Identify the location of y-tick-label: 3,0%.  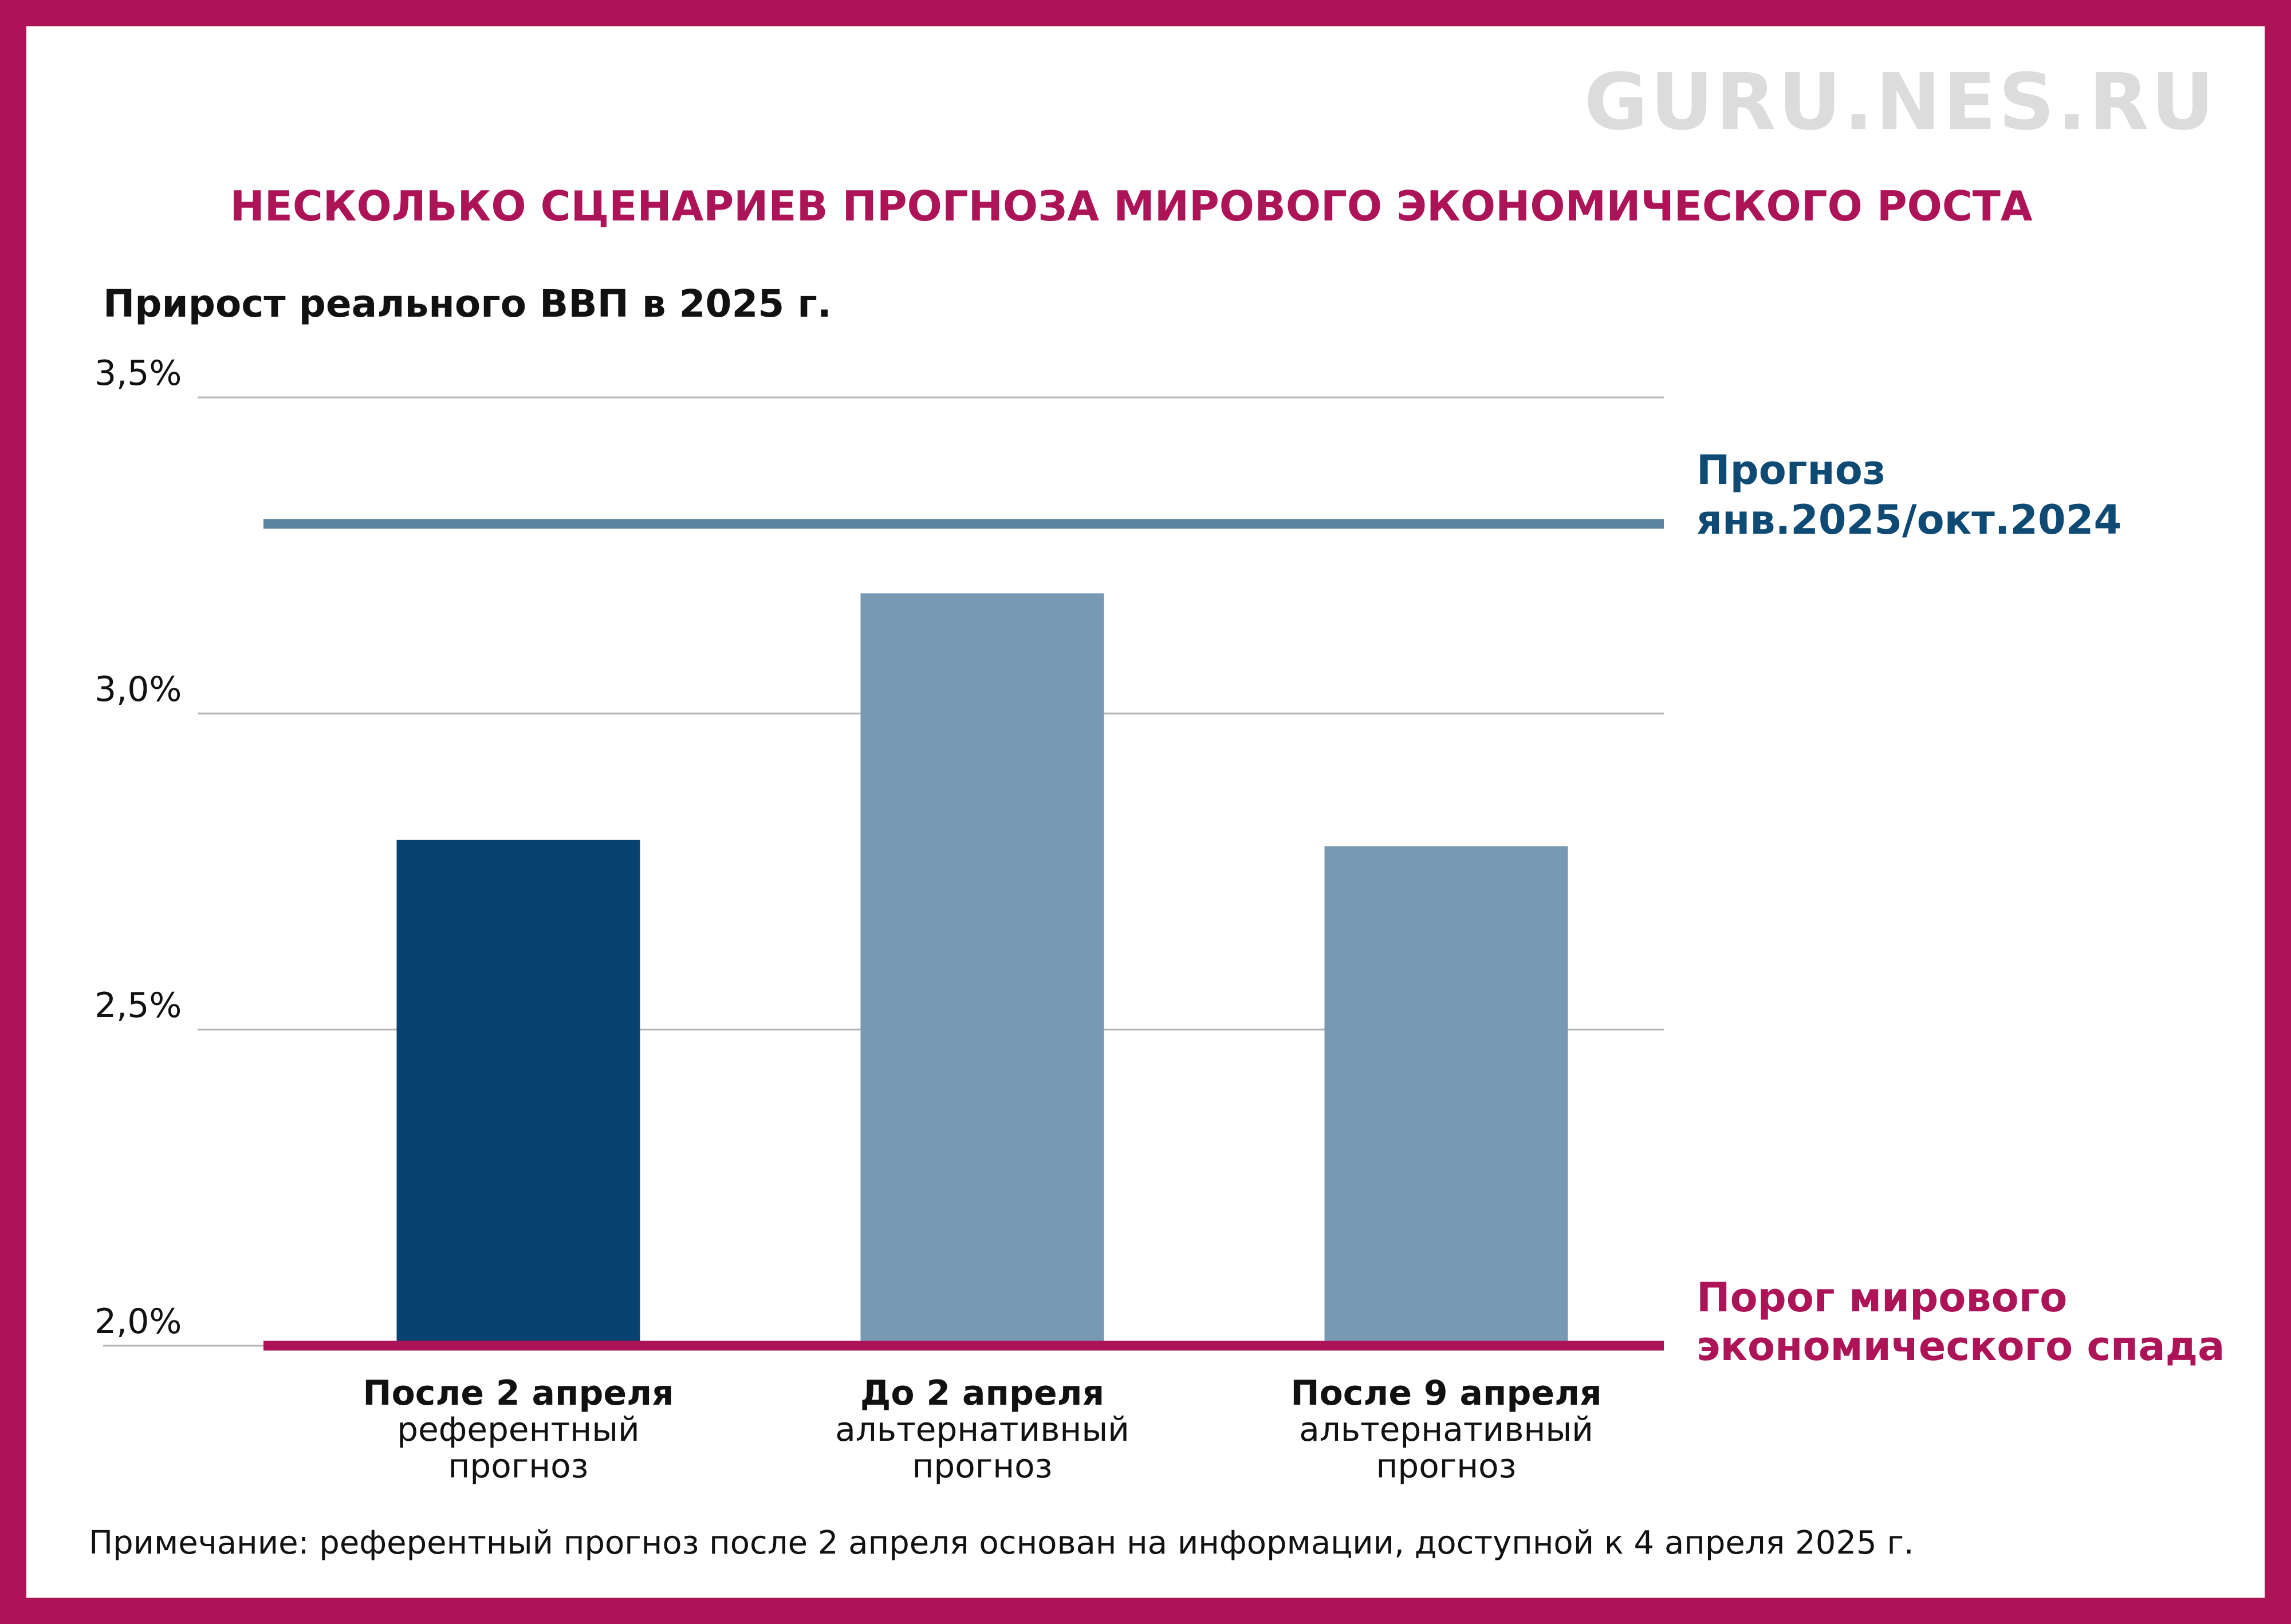
(138, 689).